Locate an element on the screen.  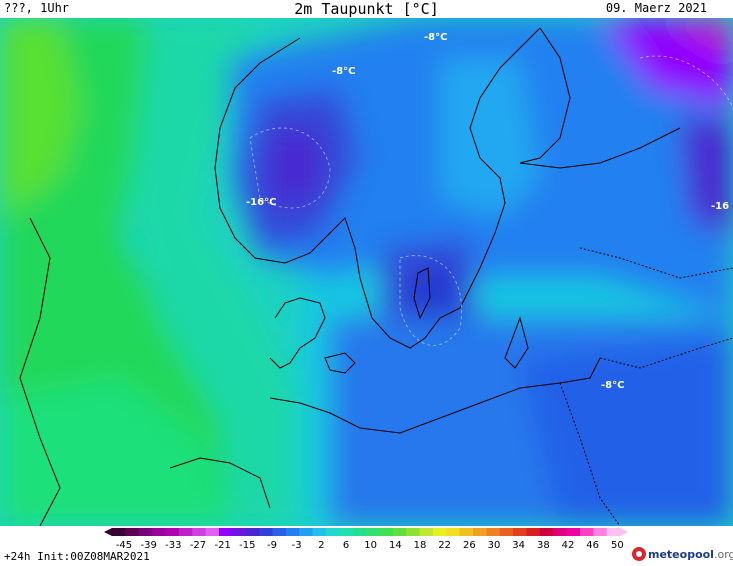
legend-tick-label: 18 is located at coordinates (420, 545).